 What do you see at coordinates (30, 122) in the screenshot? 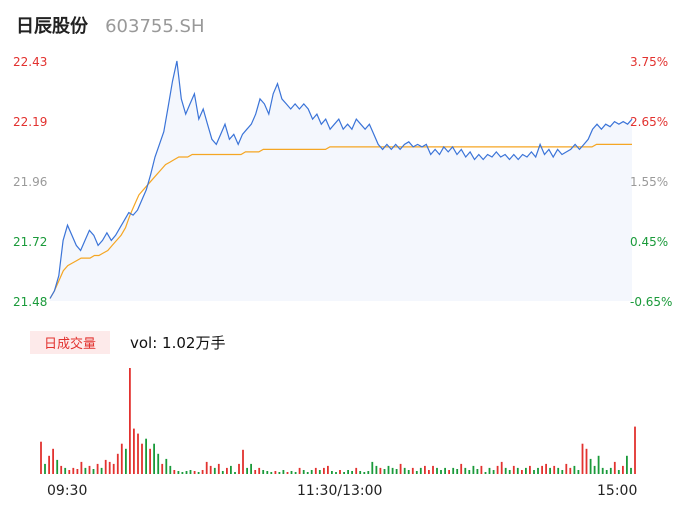
I see `left-tick-1: 22.19` at bounding box center [30, 122].